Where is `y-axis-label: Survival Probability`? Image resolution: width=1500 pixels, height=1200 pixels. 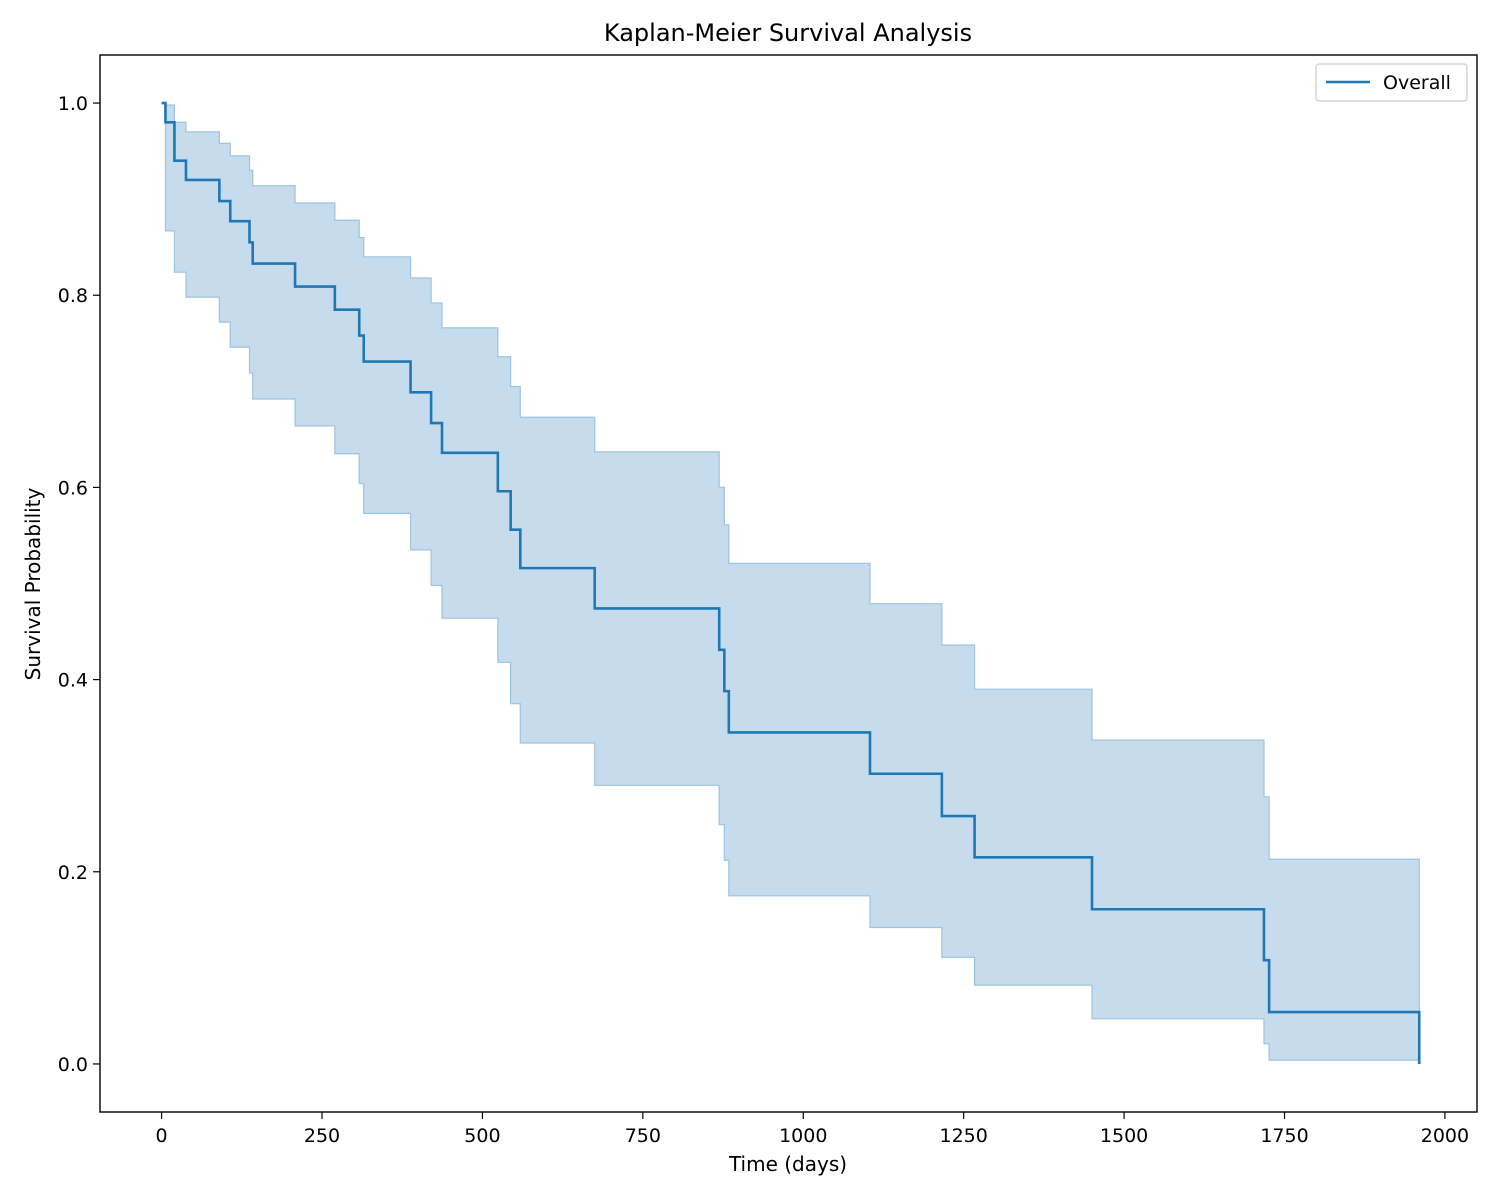 y-axis-label: Survival Probability is located at coordinates (33, 583).